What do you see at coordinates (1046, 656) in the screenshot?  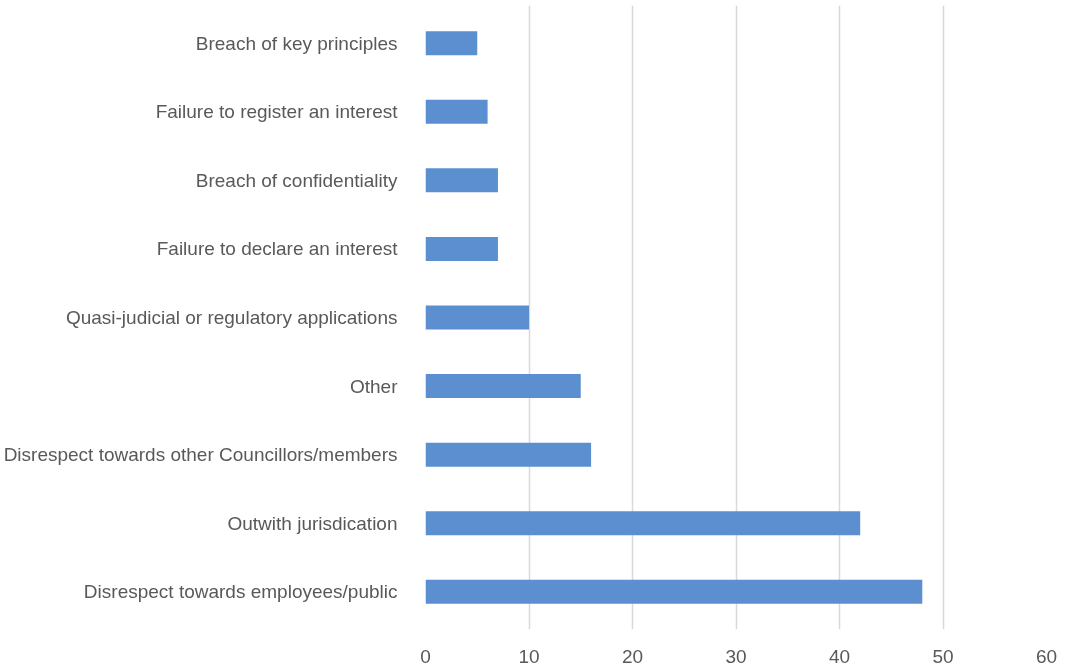 I see `x-tick-label: 60` at bounding box center [1046, 656].